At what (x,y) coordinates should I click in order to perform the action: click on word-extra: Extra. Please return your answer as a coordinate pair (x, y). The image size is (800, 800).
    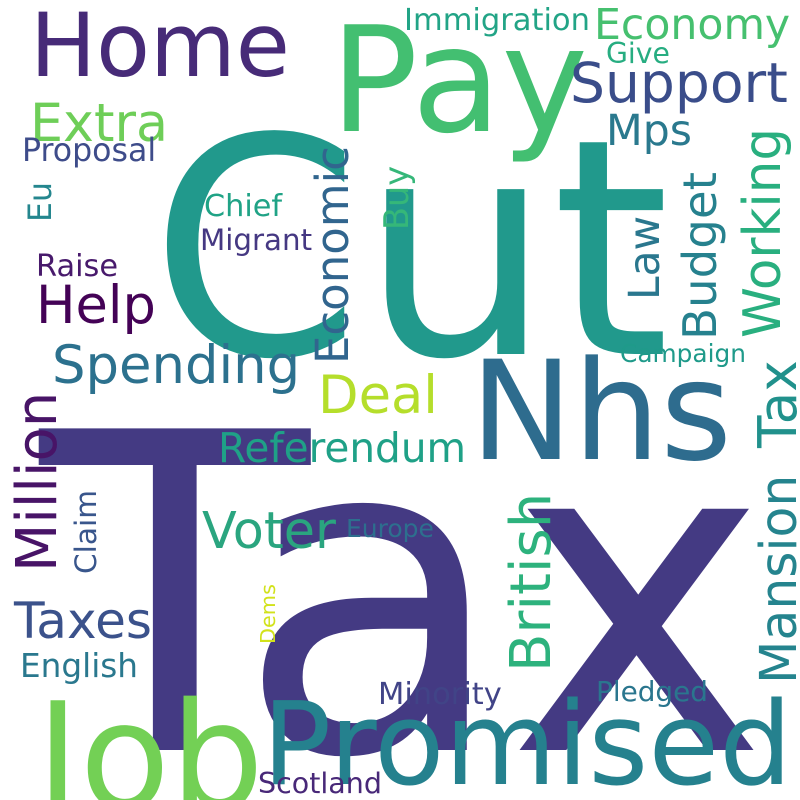
    Looking at the image, I should click on (99, 123).